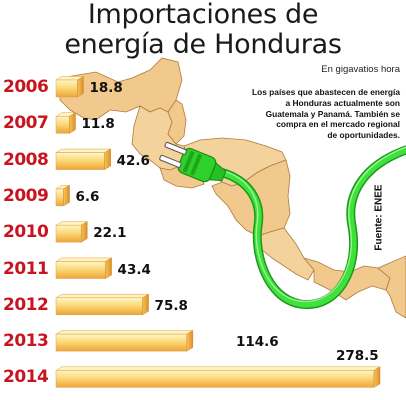 This screenshot has height=400, width=406. Describe the element at coordinates (98, 124) in the screenshot. I see `value-label-2007: 11.8` at that location.